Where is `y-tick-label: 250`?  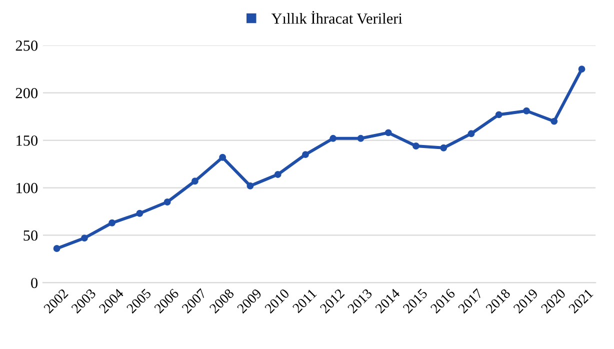 y-tick-label: 250 is located at coordinates (27, 45).